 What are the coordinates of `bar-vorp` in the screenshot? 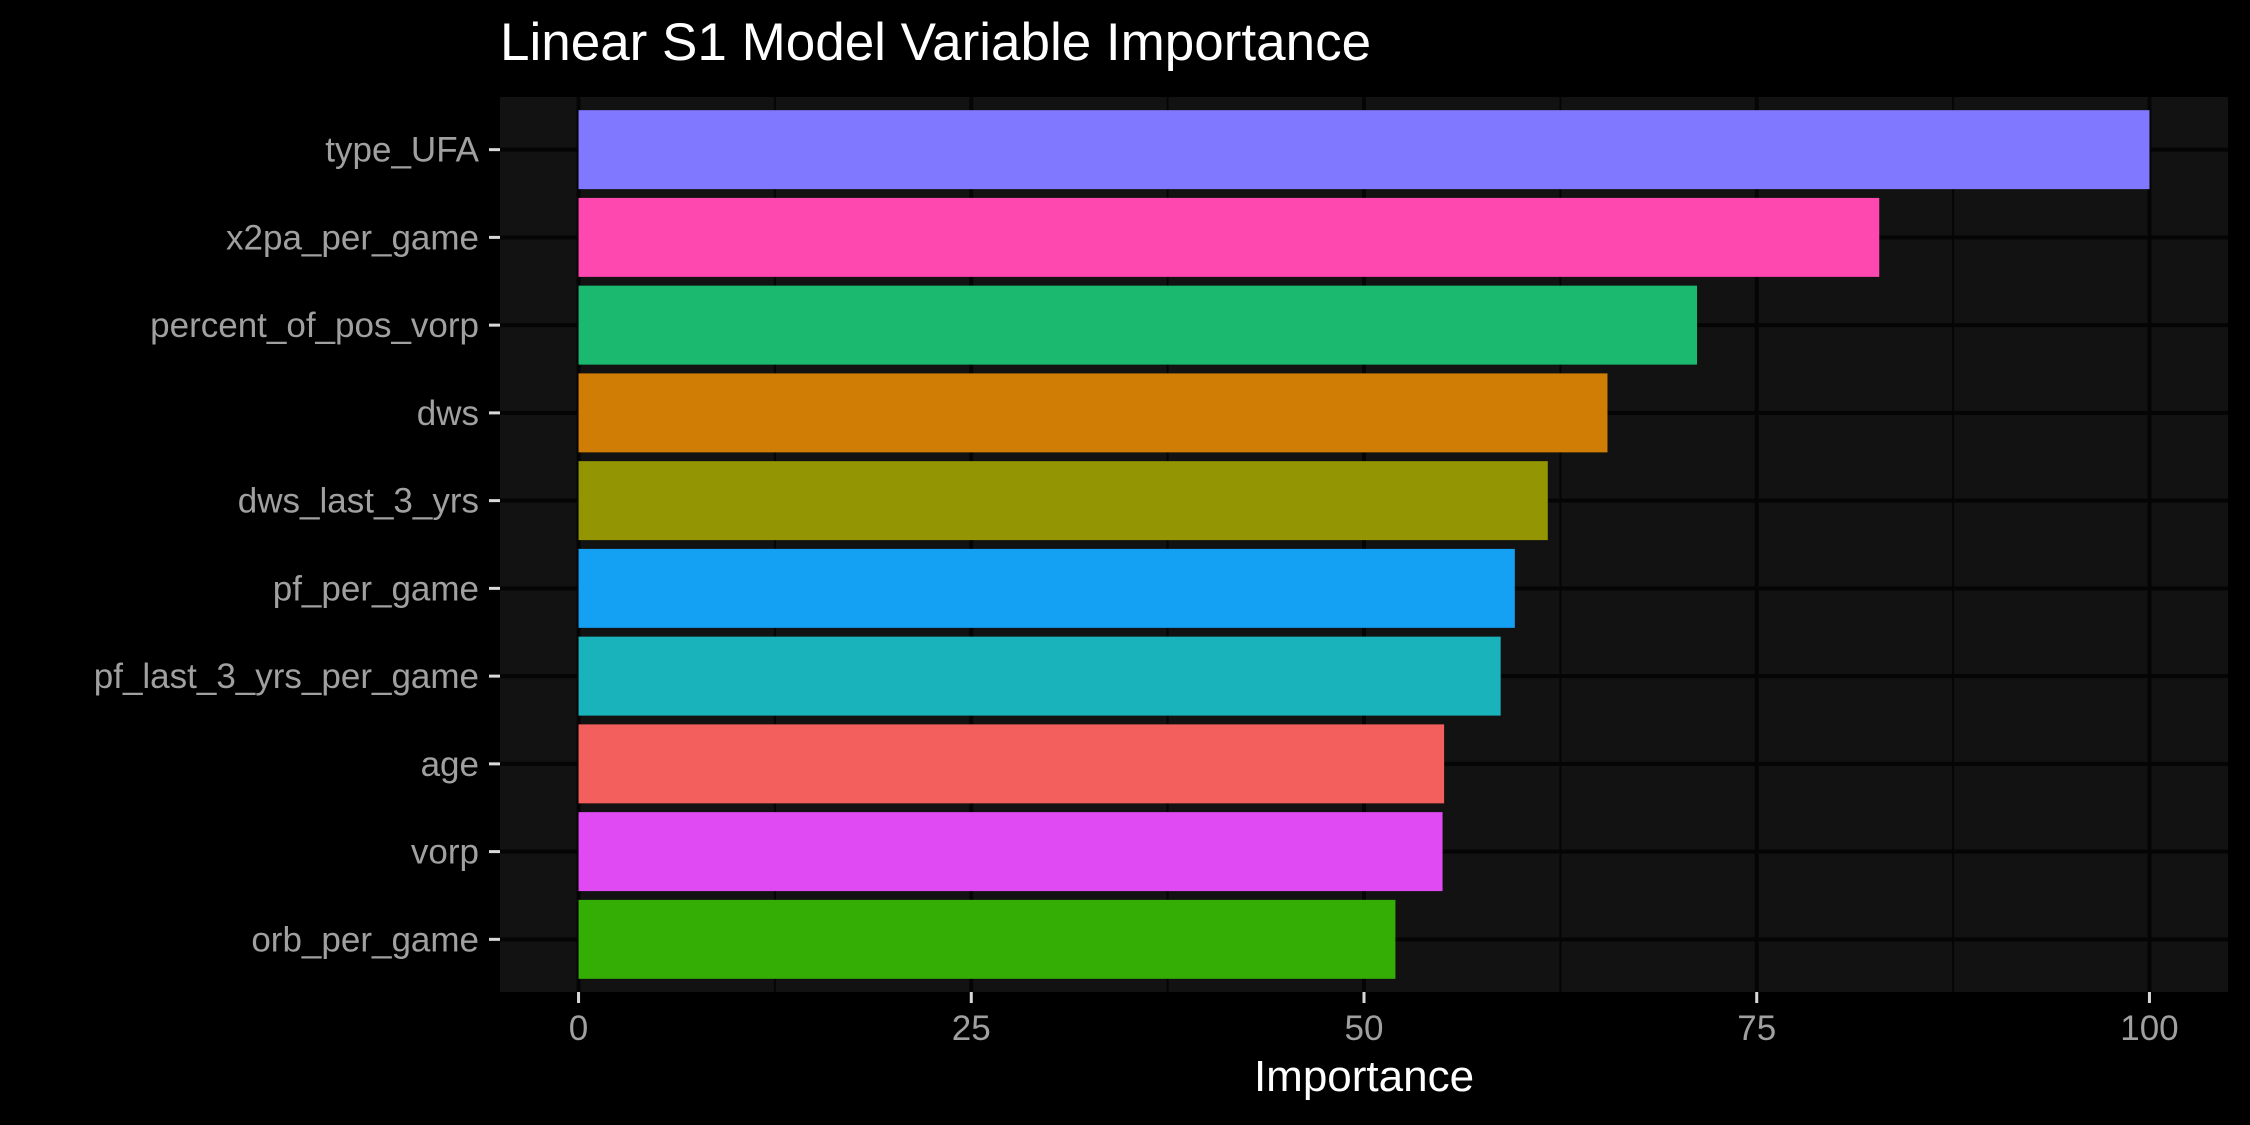 It's located at (1010, 852).